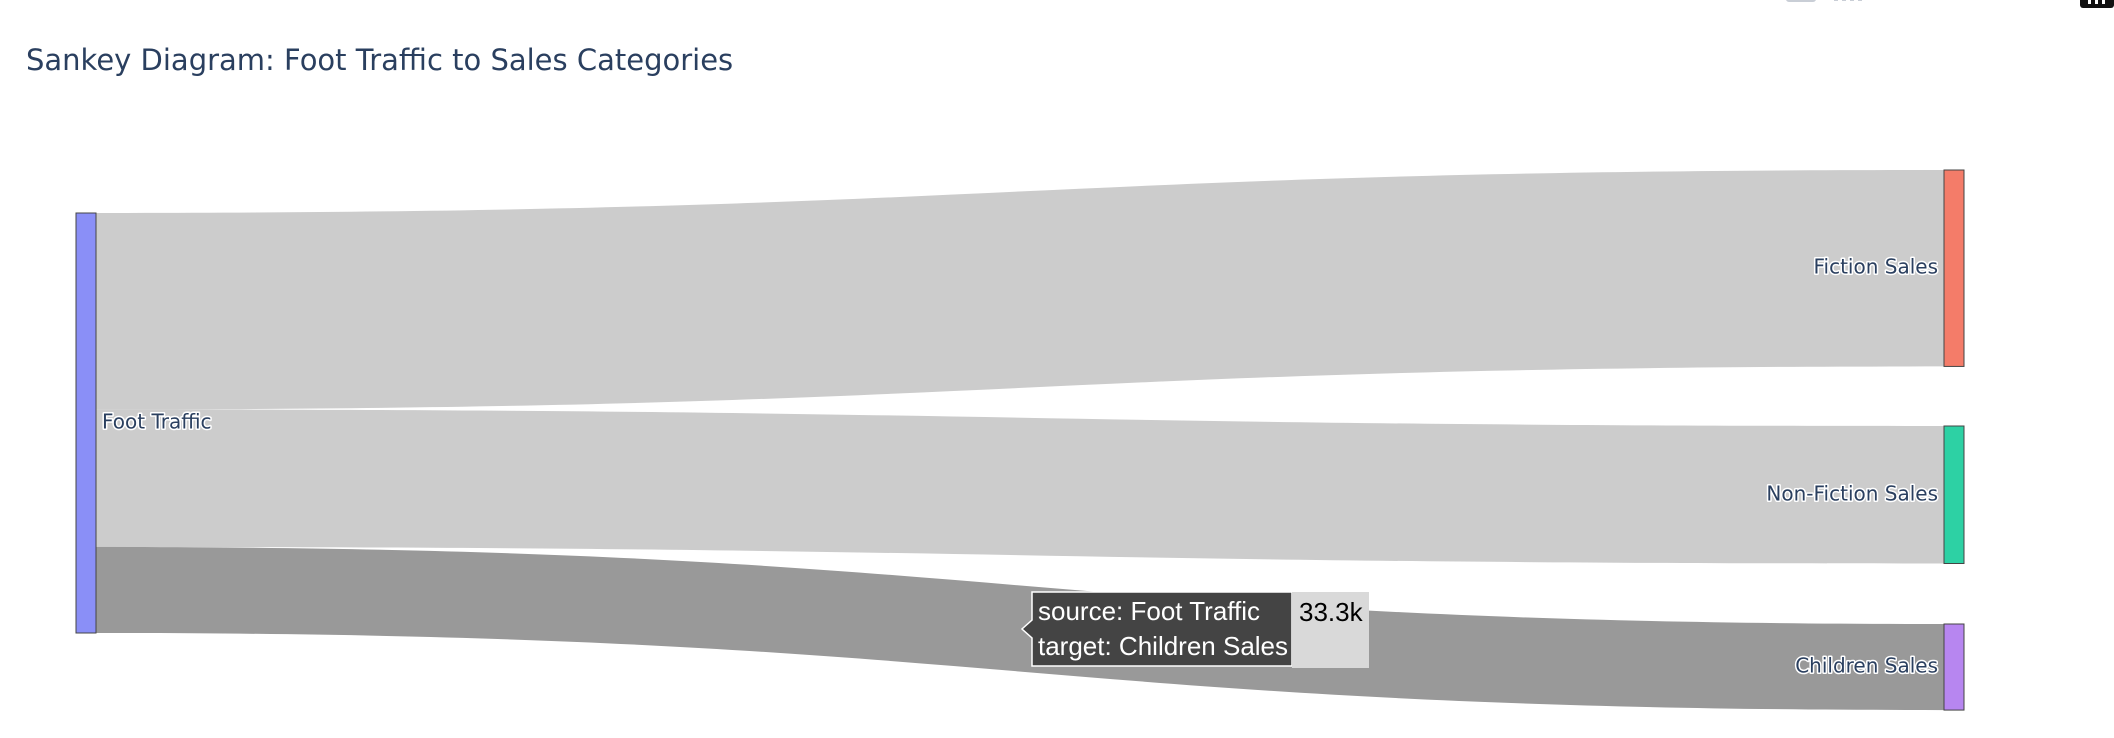 This screenshot has height=738, width=2114. I want to click on node-label-children-sales: Children Sales, so click(1866, 666).